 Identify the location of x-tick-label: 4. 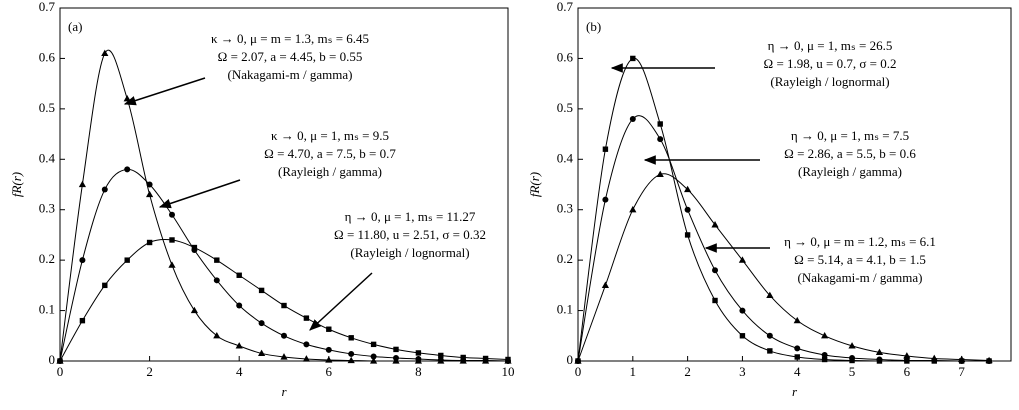
(797, 371).